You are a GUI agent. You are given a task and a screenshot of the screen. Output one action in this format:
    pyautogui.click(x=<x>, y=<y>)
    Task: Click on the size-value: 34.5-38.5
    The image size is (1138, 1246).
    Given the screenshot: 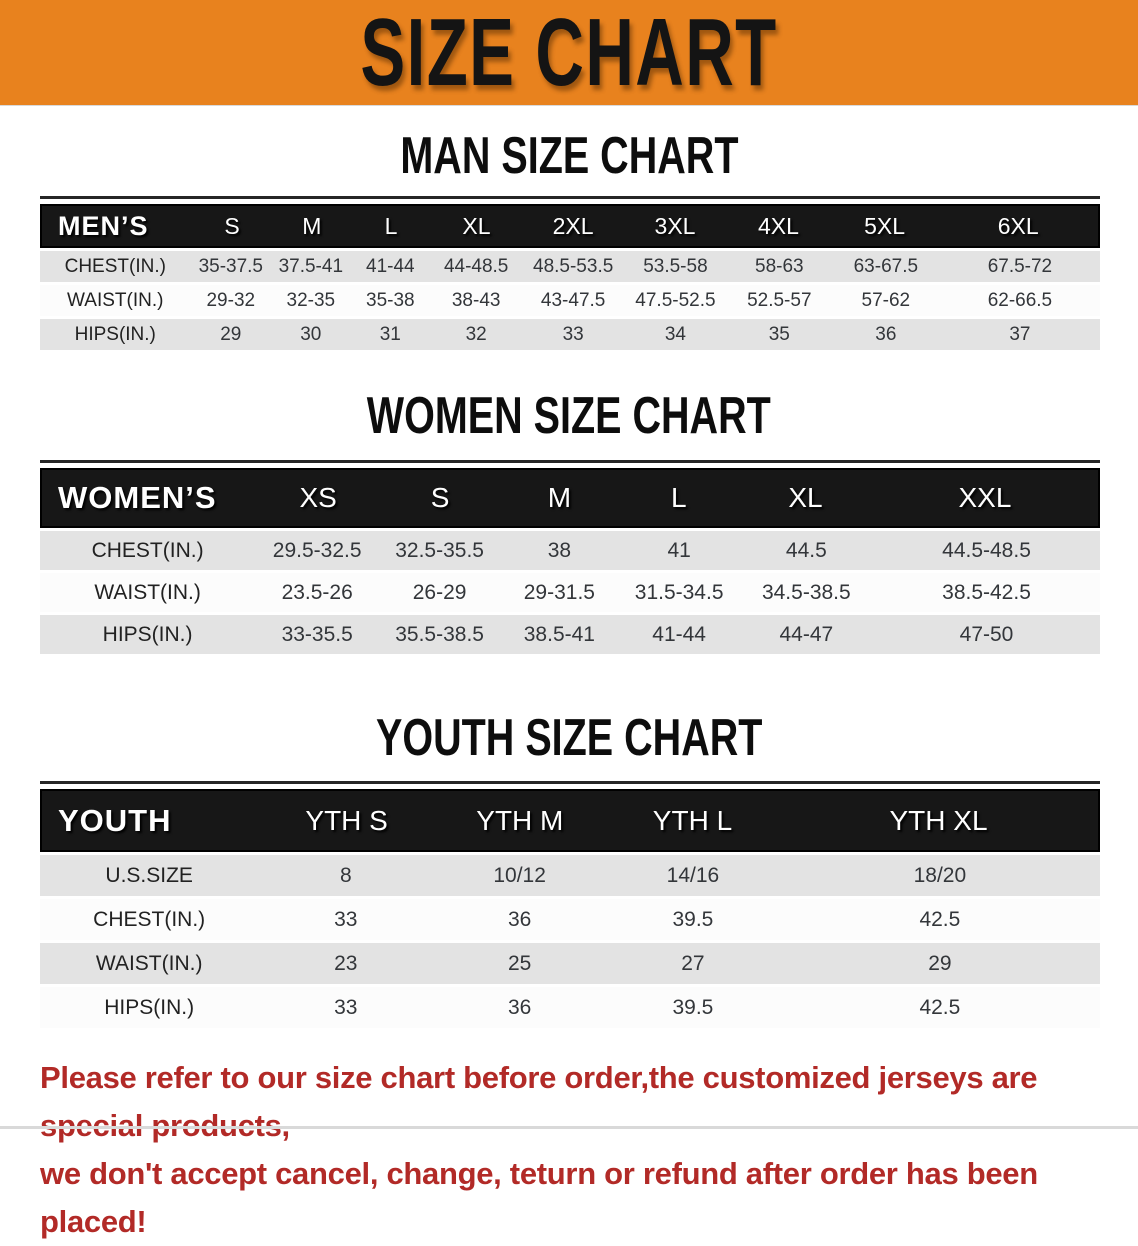 What is the action you would take?
    pyautogui.click(x=806, y=592)
    